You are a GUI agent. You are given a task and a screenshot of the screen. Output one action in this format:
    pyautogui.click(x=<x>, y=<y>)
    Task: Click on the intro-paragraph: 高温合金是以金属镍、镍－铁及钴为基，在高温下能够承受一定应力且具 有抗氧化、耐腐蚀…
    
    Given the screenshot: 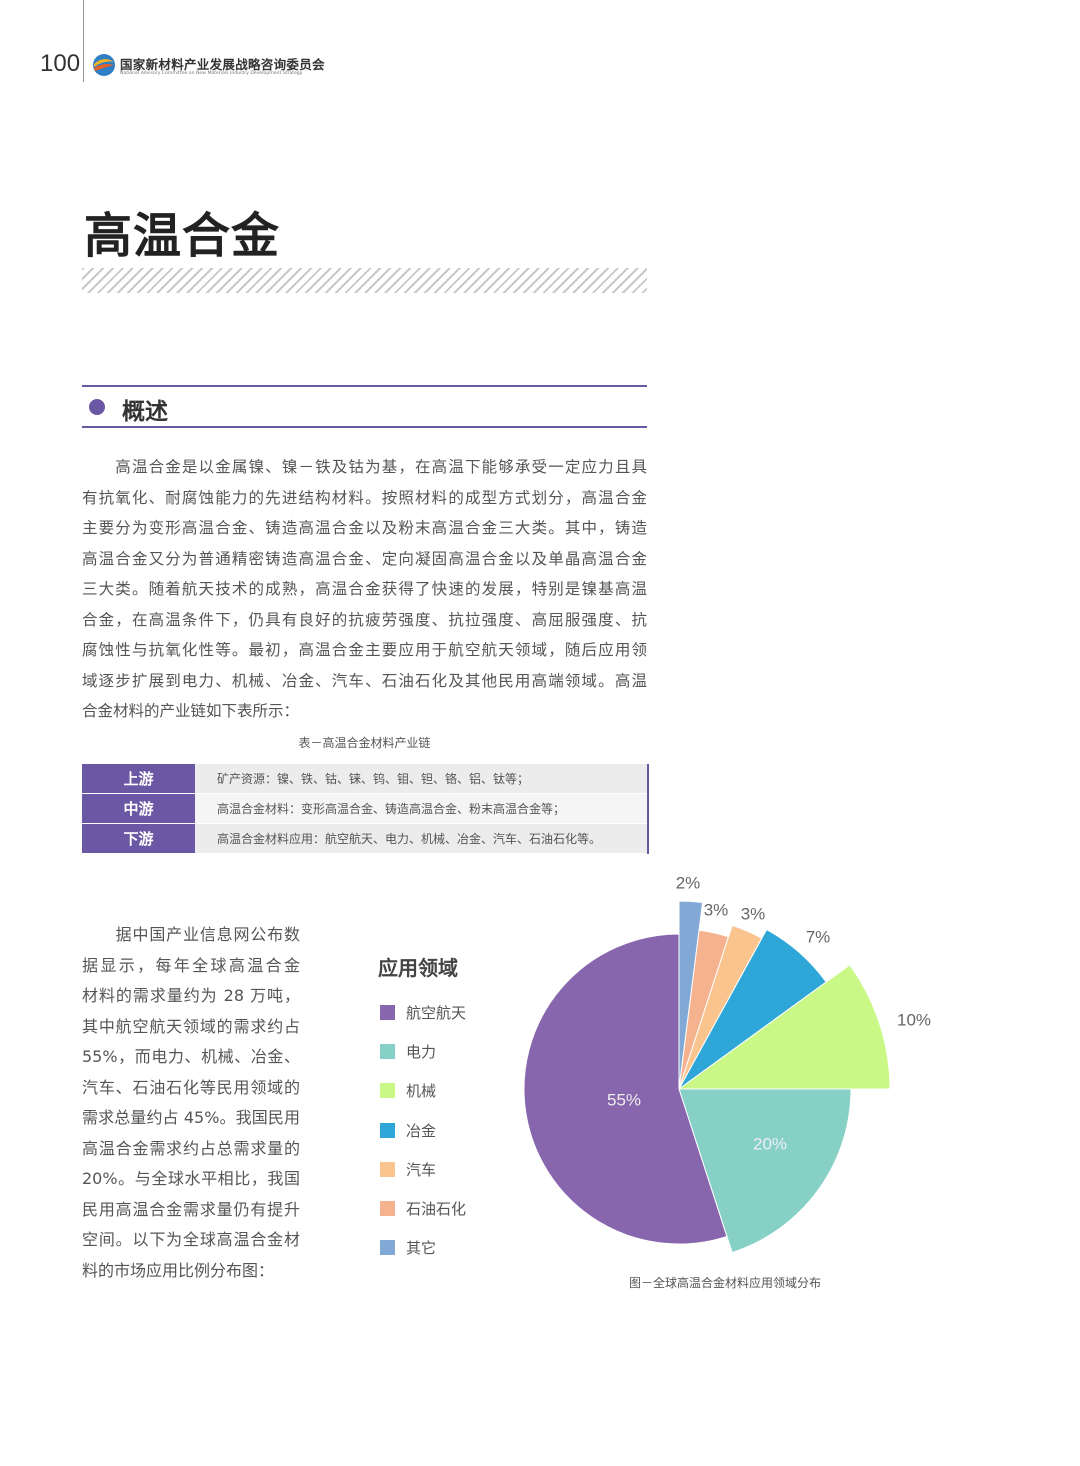 What is the action you would take?
    pyautogui.click(x=364, y=589)
    